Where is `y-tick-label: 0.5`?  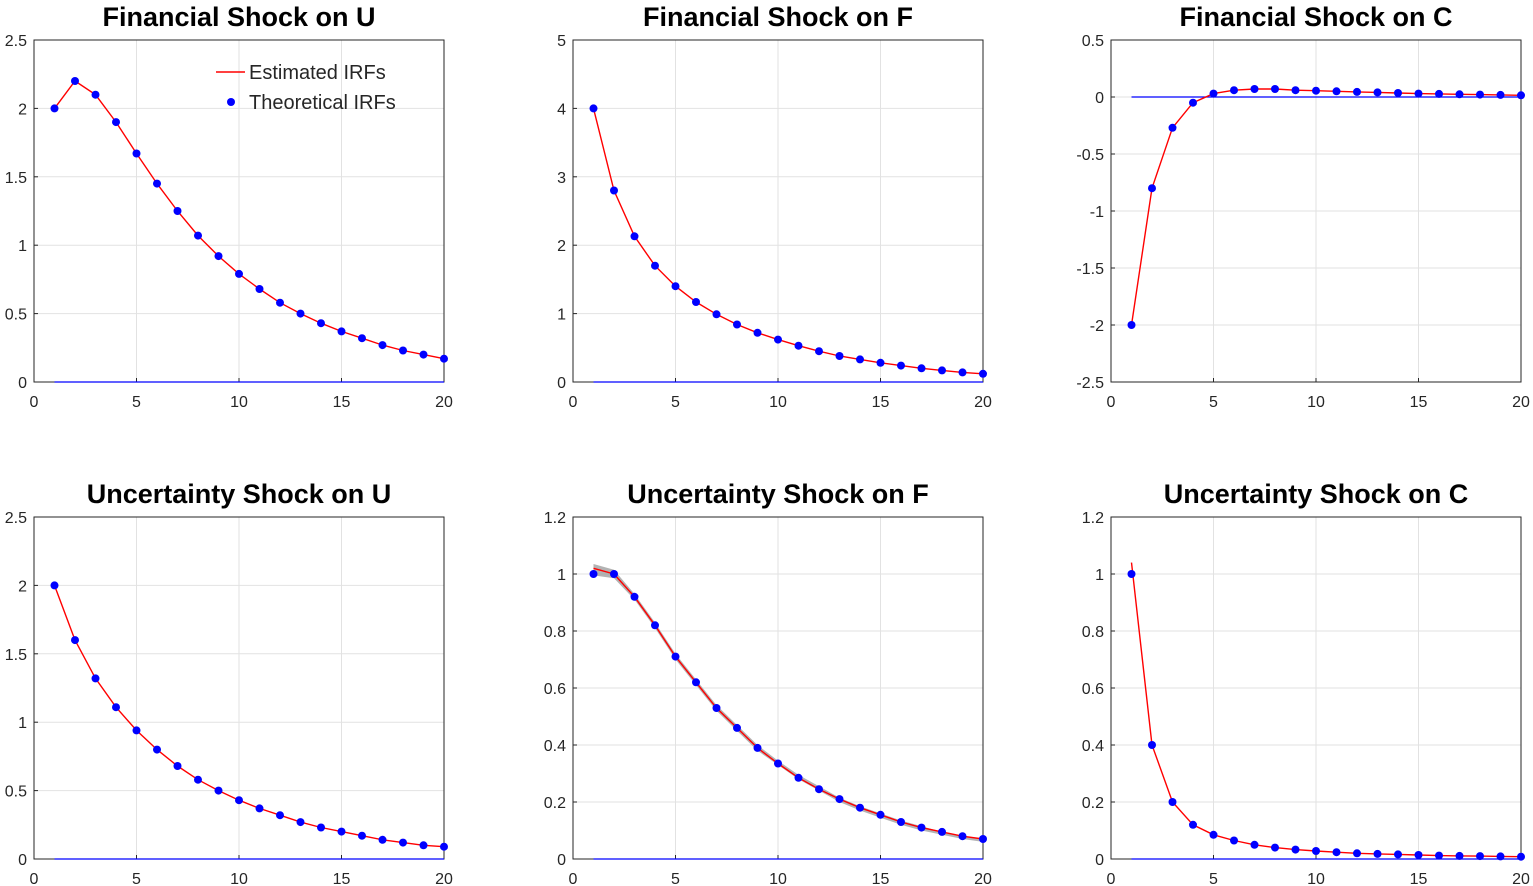 y-tick-label: 0.5 is located at coordinates (16, 792).